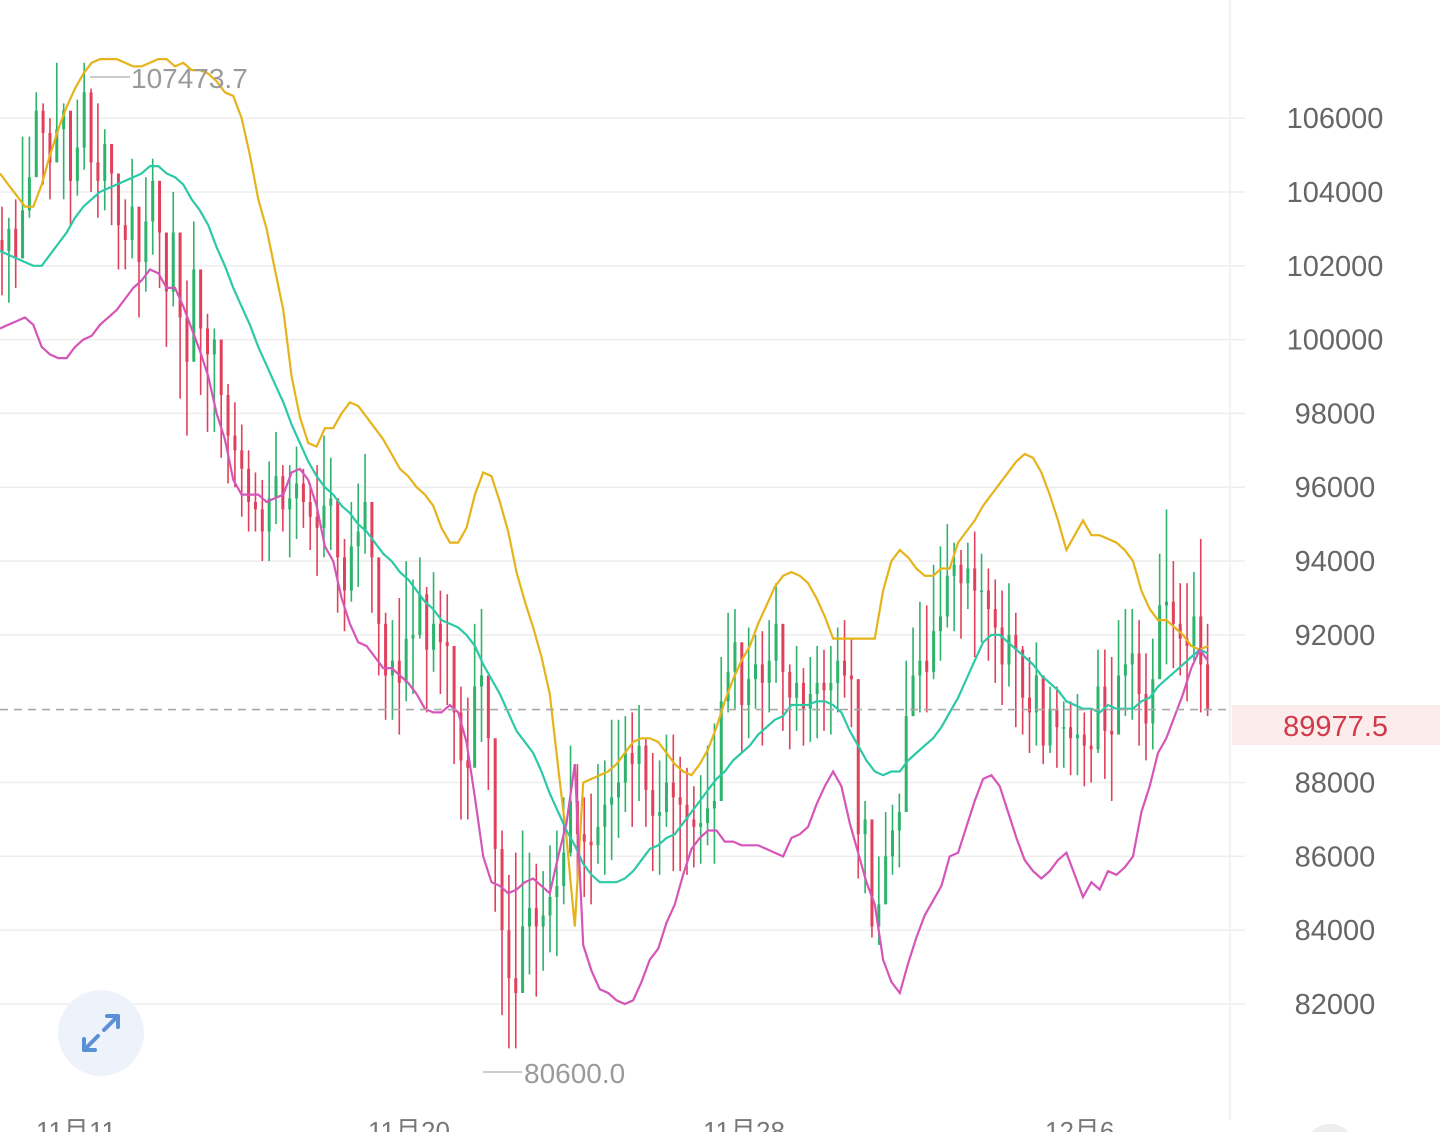  What do you see at coordinates (1336, 725) in the screenshot?
I see `current-price-tag-bg` at bounding box center [1336, 725].